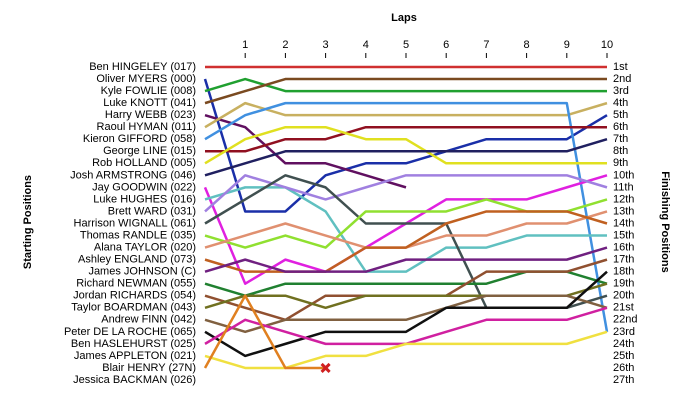 This screenshot has width=700, height=405. I want to click on driver-label: Andrew FINN (042), so click(148, 320).